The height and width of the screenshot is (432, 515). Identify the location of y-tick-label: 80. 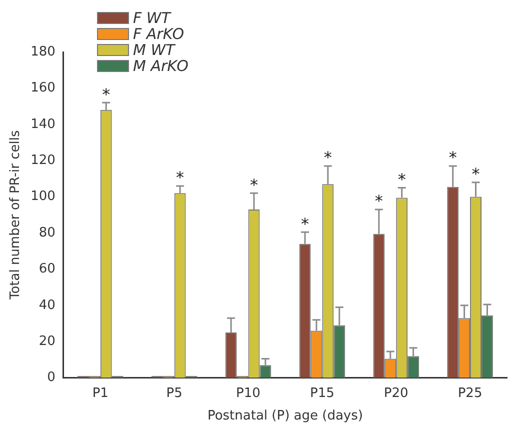
(47, 232).